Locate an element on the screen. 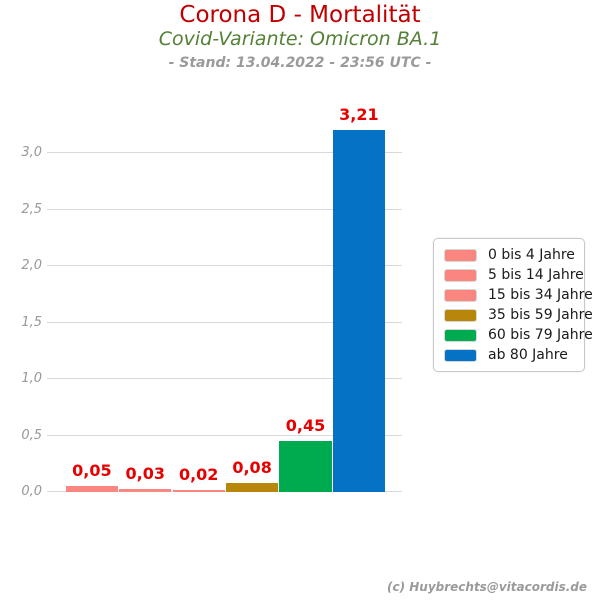 Image resolution: width=600 pixels, height=600 pixels. gridline-0,5 is located at coordinates (224, 435).